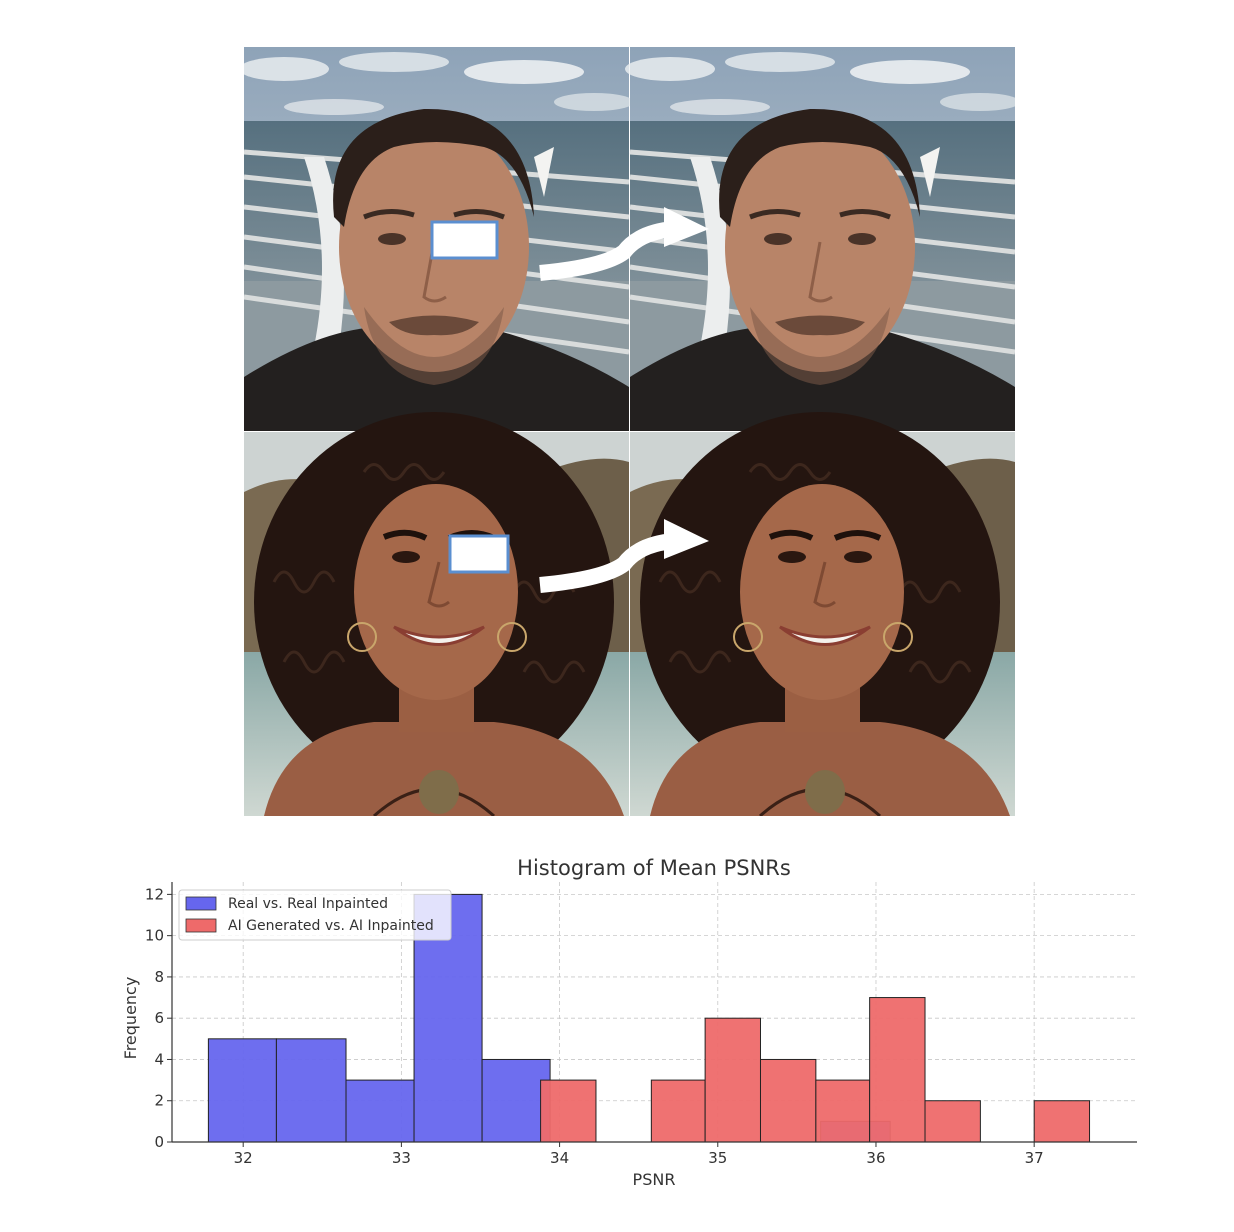 The image size is (1234, 1232). What do you see at coordinates (159, 1142) in the screenshot?
I see `y-tick-label: 0` at bounding box center [159, 1142].